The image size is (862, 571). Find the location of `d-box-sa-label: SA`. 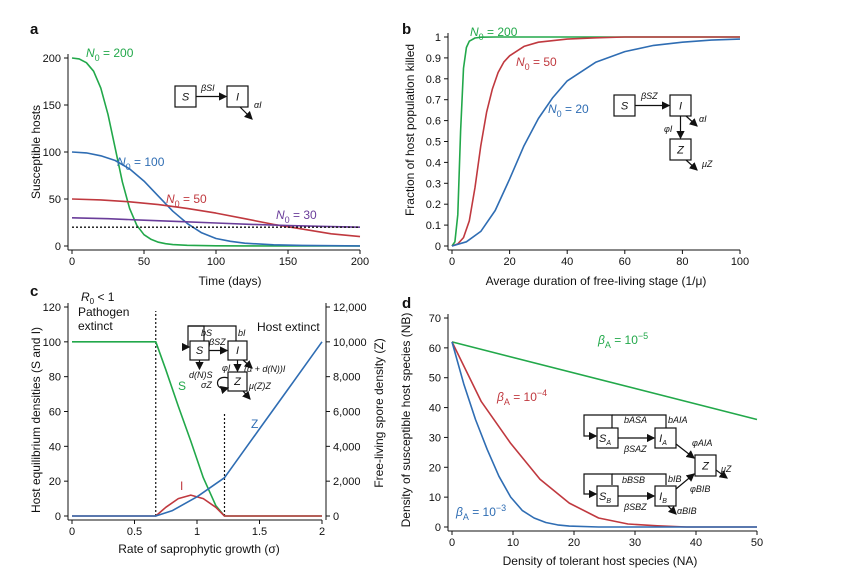

d-box-sa-label: SA is located at coordinates (605, 440).